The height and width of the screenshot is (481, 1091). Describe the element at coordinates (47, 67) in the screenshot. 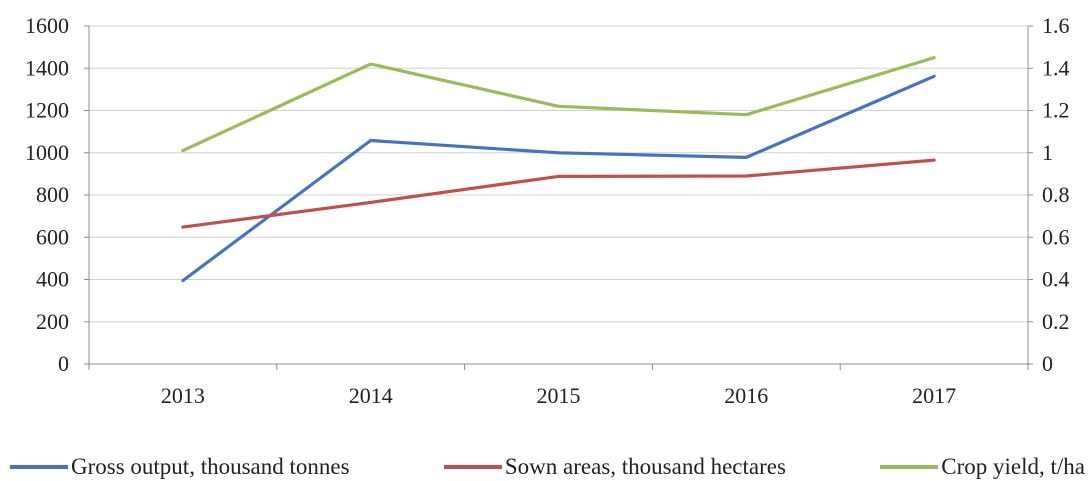

I see `left-tick-label: 1400` at that location.